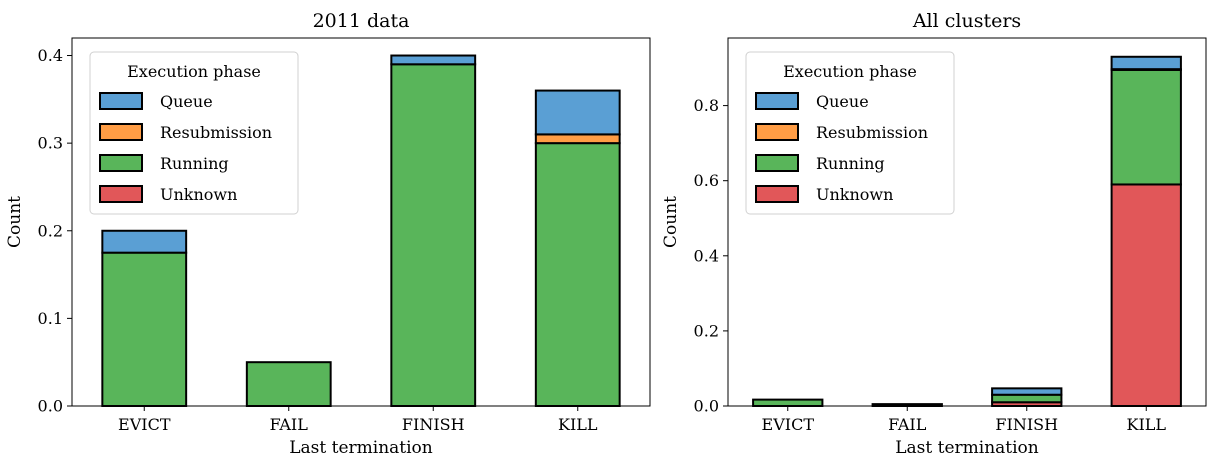 This screenshot has width=1227, height=470. Describe the element at coordinates (50, 143) in the screenshot. I see `y-tick-label: 0.3` at that location.